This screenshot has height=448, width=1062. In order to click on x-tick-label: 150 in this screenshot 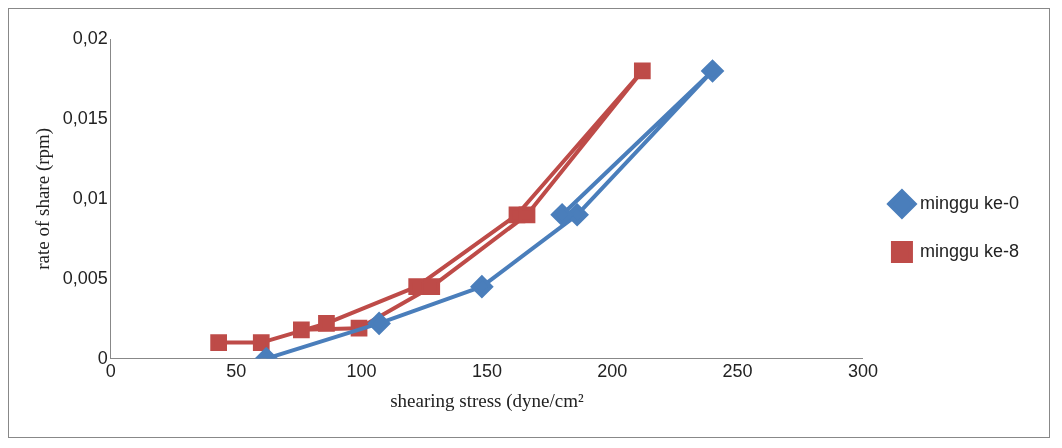, I will do `click(486, 371)`.